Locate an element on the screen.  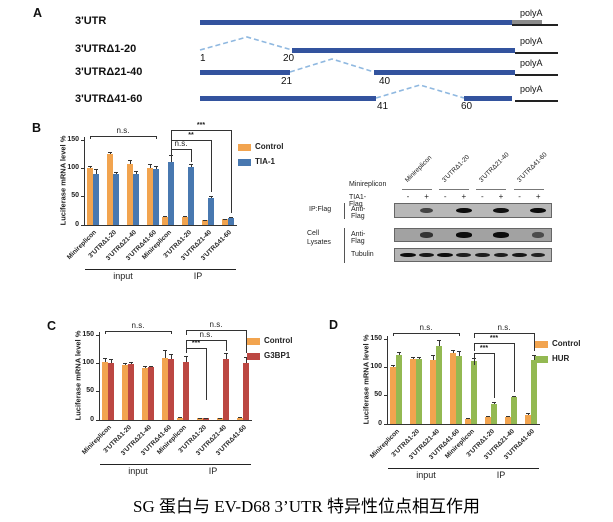
legend-label: TIA-1 is located at coordinates (265, 161).